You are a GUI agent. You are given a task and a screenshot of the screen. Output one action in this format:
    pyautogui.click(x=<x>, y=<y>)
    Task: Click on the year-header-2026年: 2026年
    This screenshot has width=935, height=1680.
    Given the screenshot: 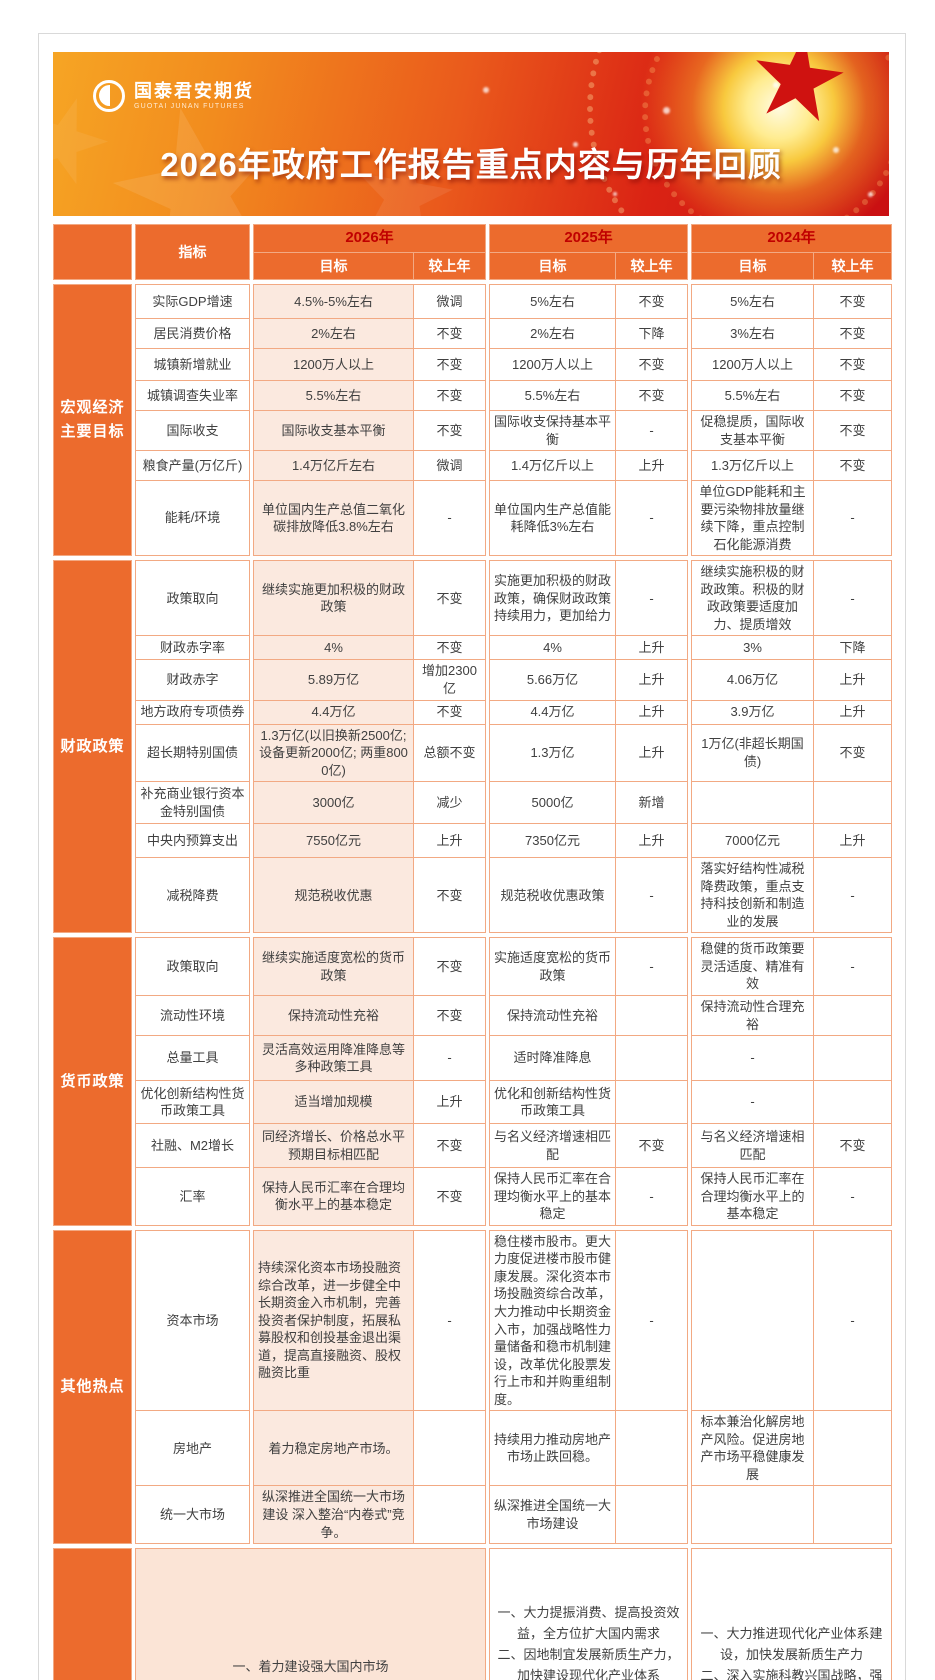 What is the action you would take?
    pyautogui.click(x=369, y=238)
    